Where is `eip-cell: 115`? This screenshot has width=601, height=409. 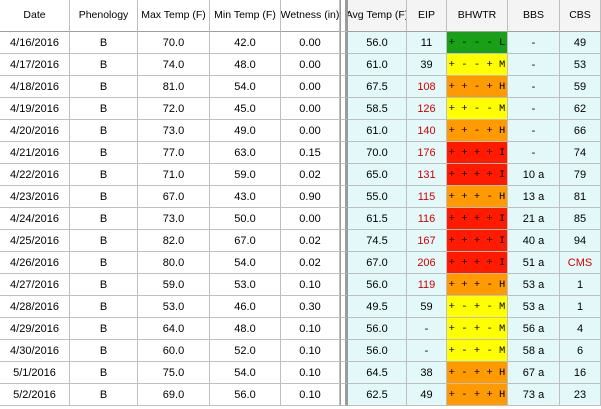 eip-cell: 115 is located at coordinates (427, 197).